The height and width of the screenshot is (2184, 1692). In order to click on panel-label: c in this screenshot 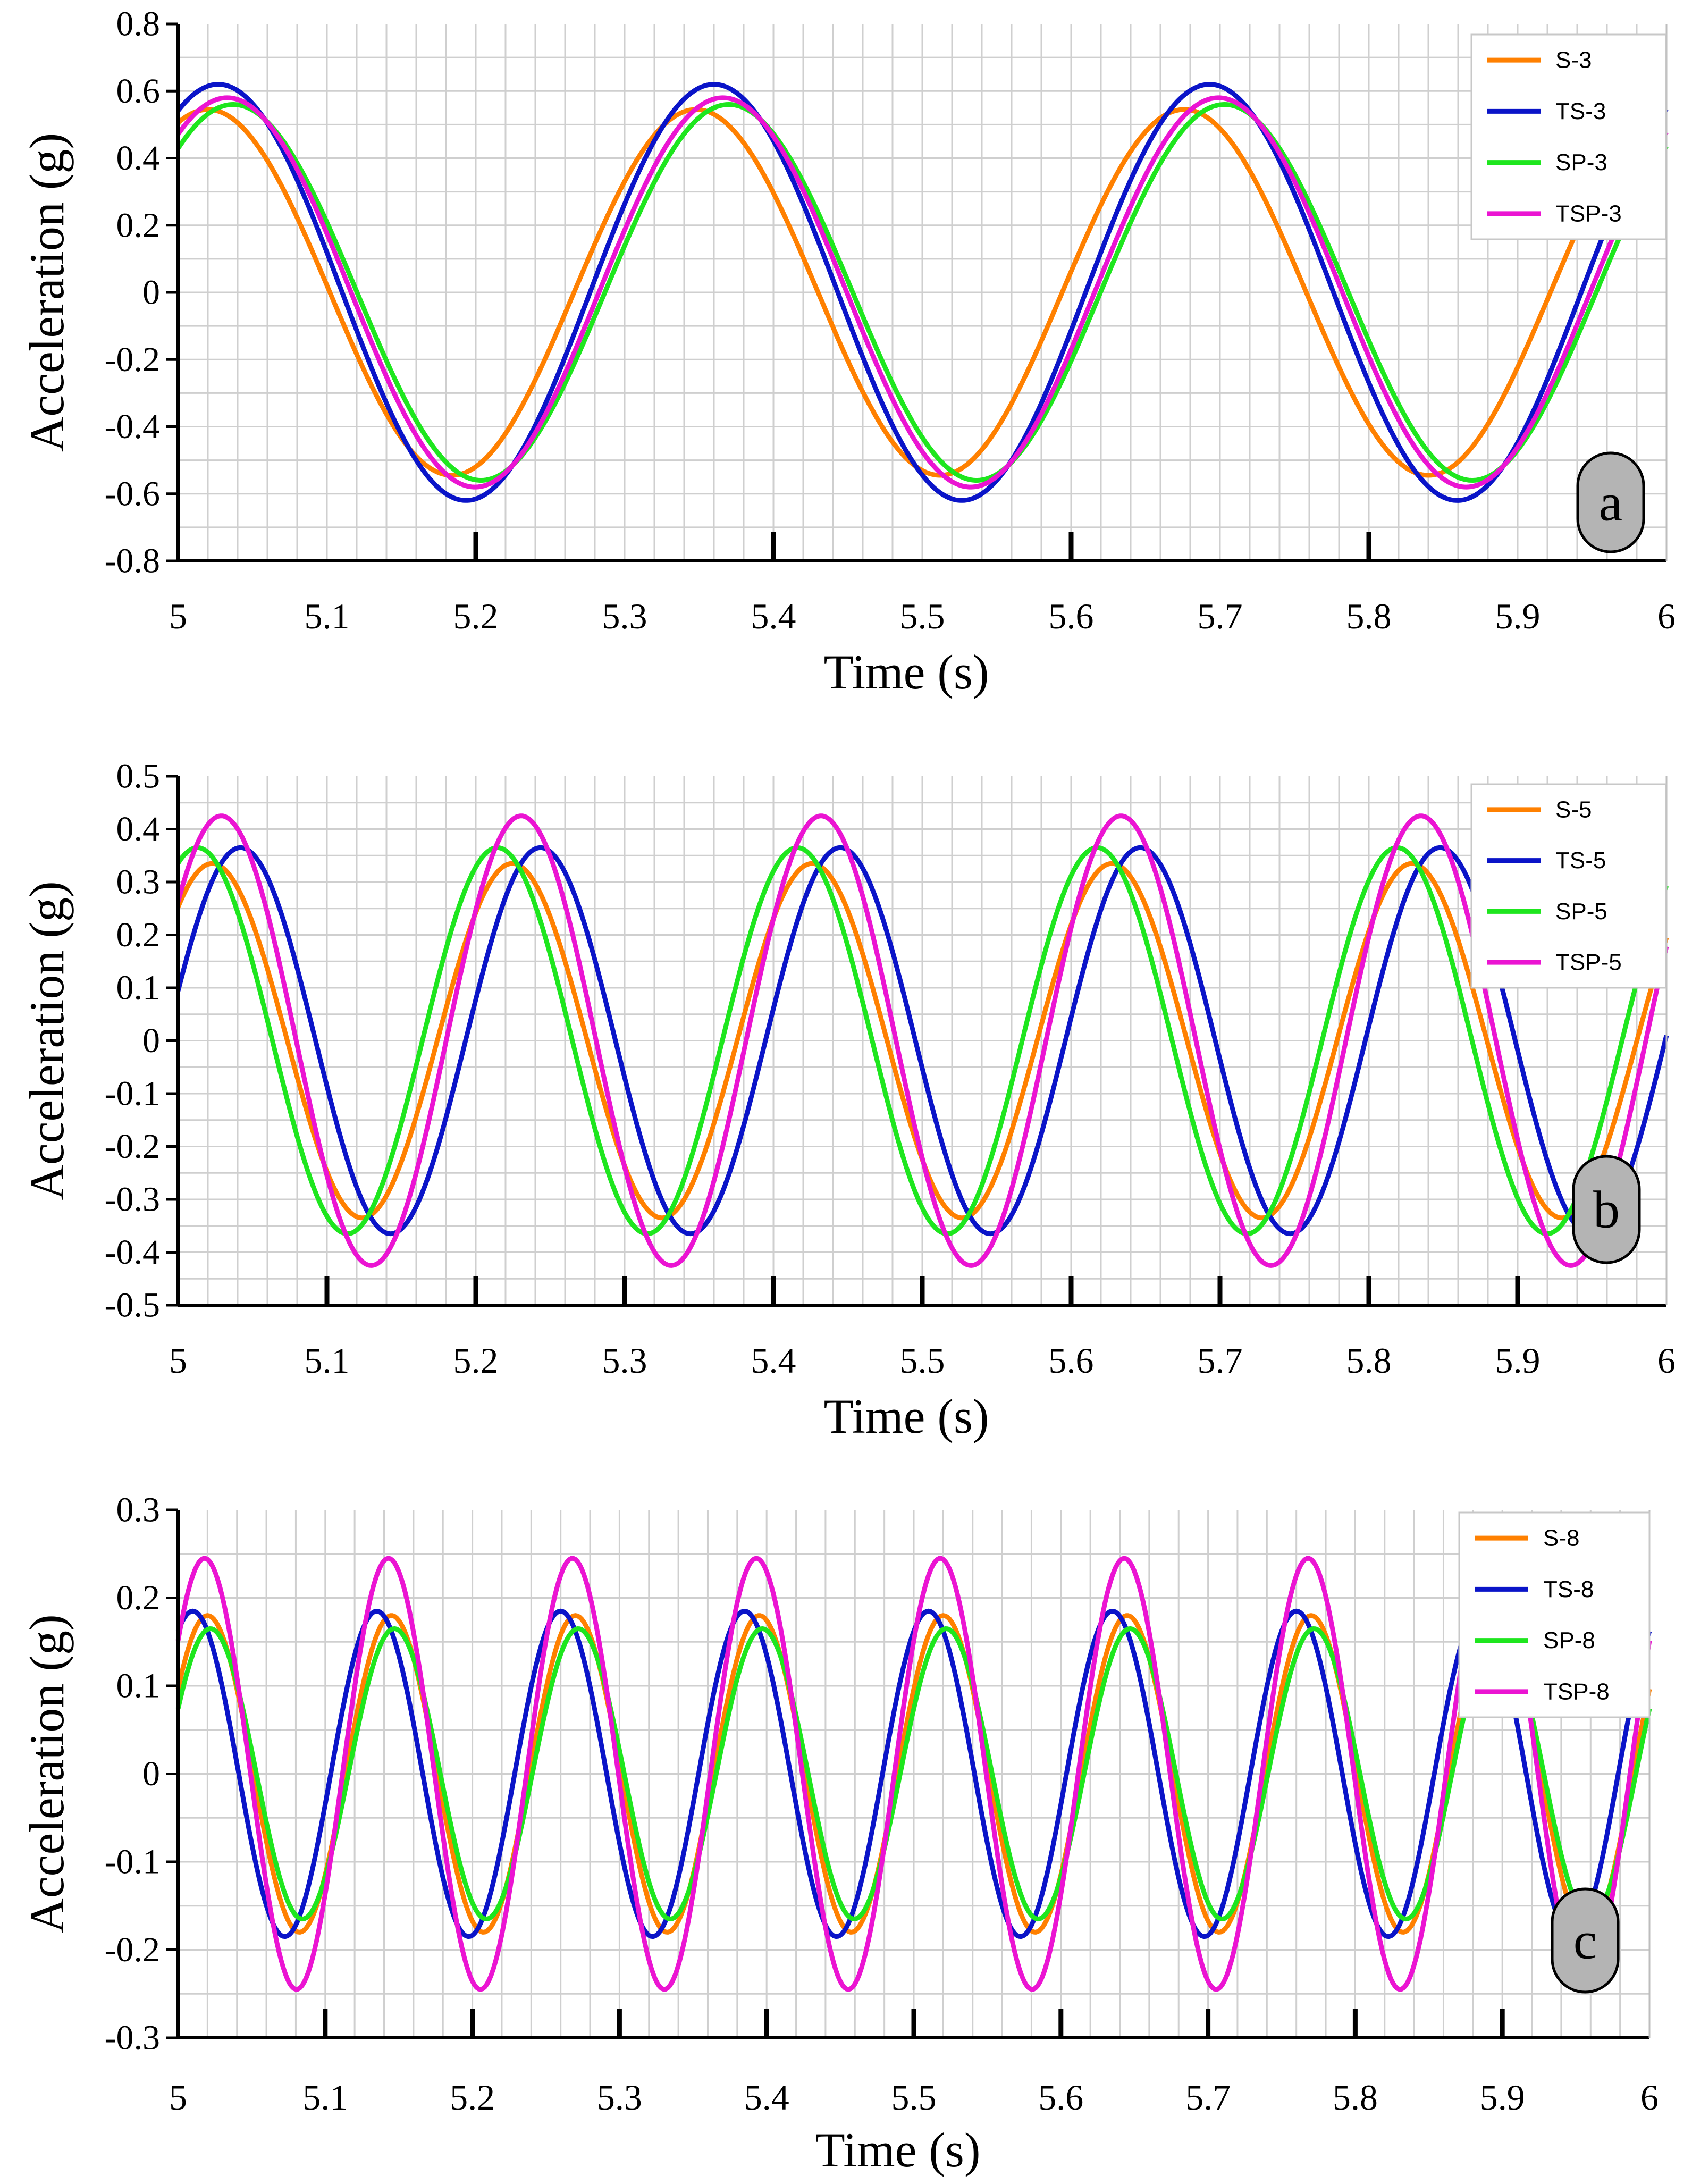, I will do `click(1585, 1940)`.